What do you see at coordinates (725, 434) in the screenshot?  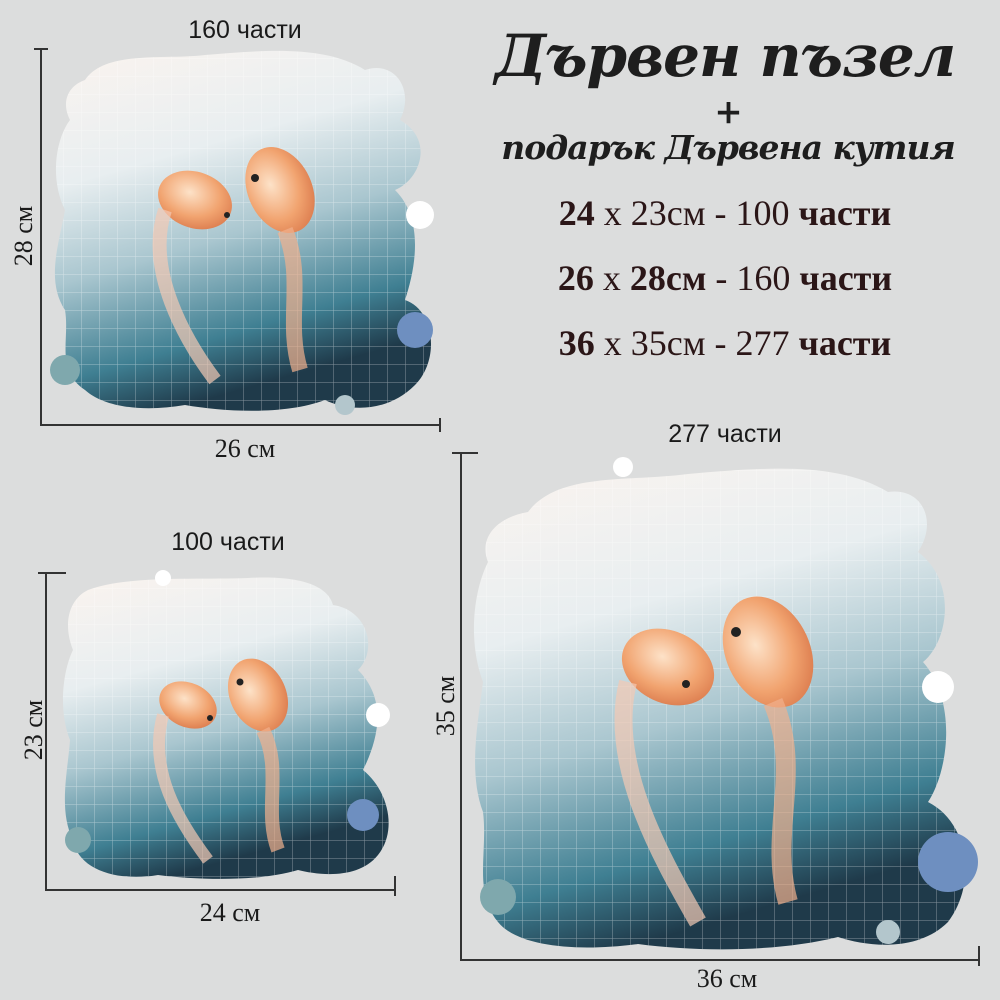 I see `pieces-label-277: 277 части` at bounding box center [725, 434].